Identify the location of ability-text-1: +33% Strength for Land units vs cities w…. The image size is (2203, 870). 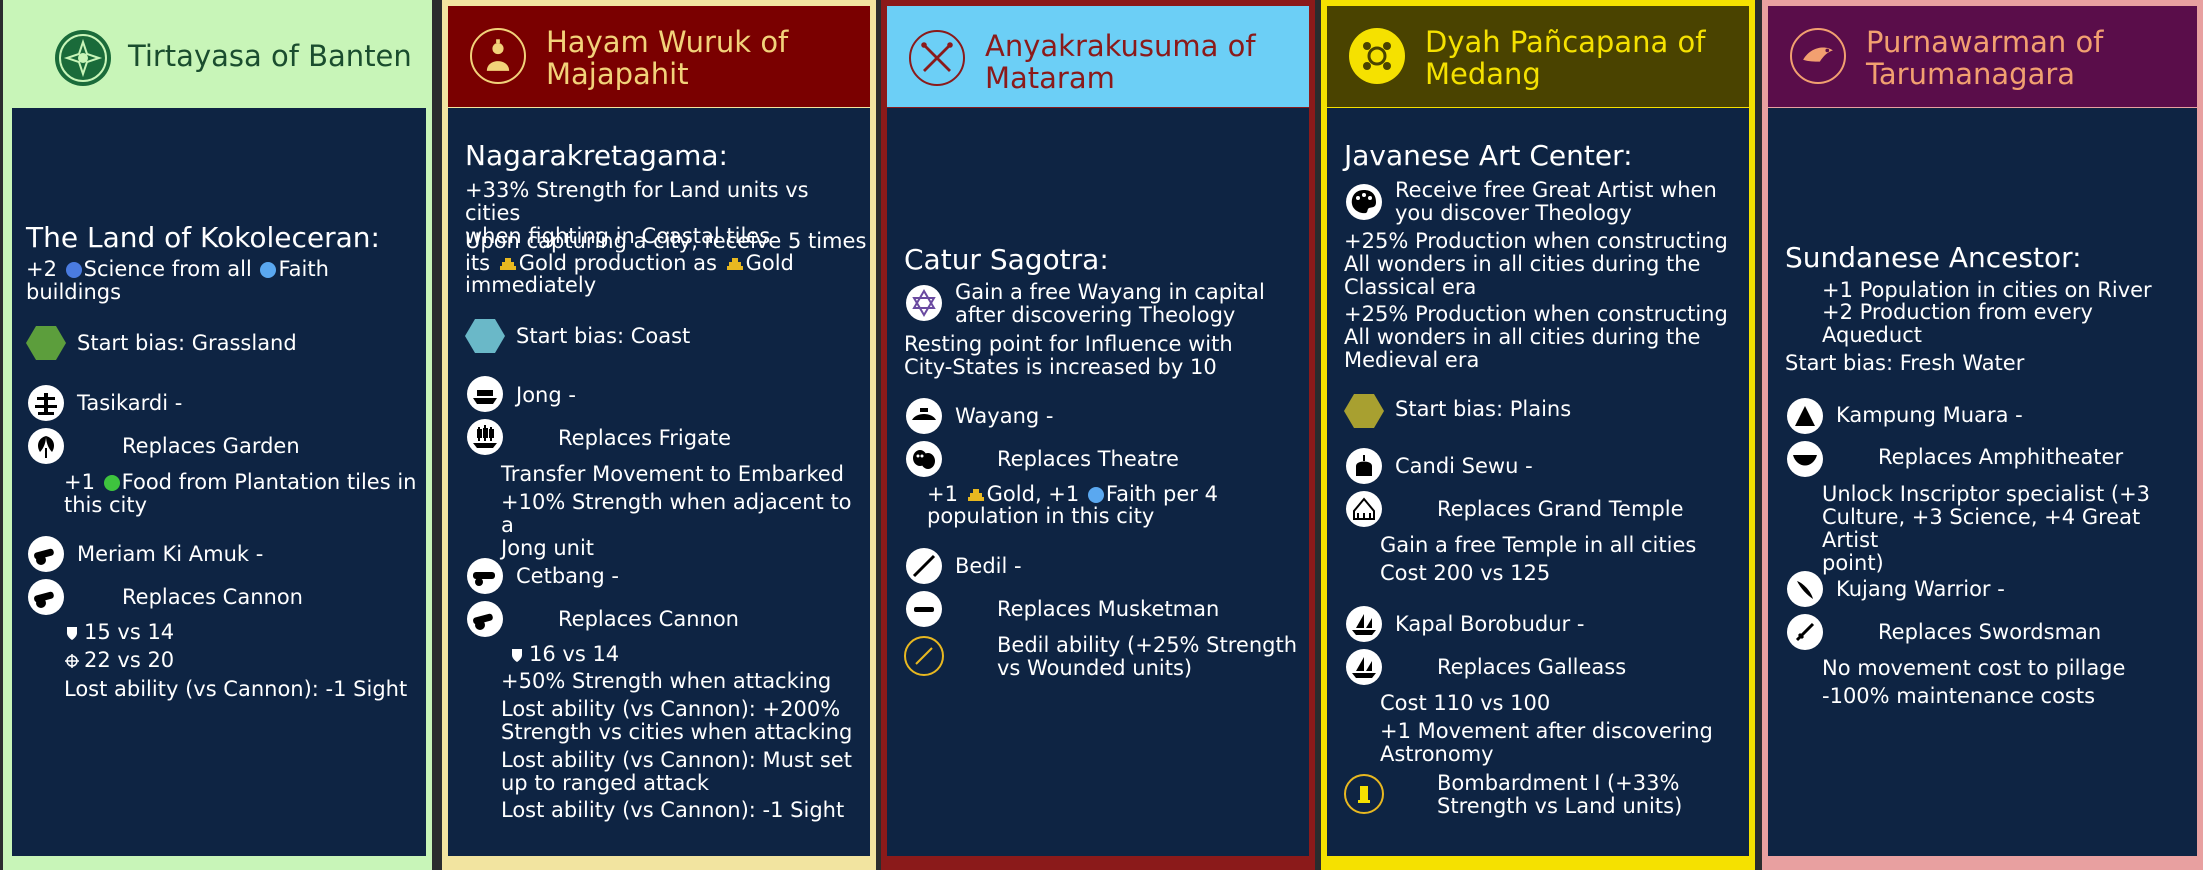
(637, 213).